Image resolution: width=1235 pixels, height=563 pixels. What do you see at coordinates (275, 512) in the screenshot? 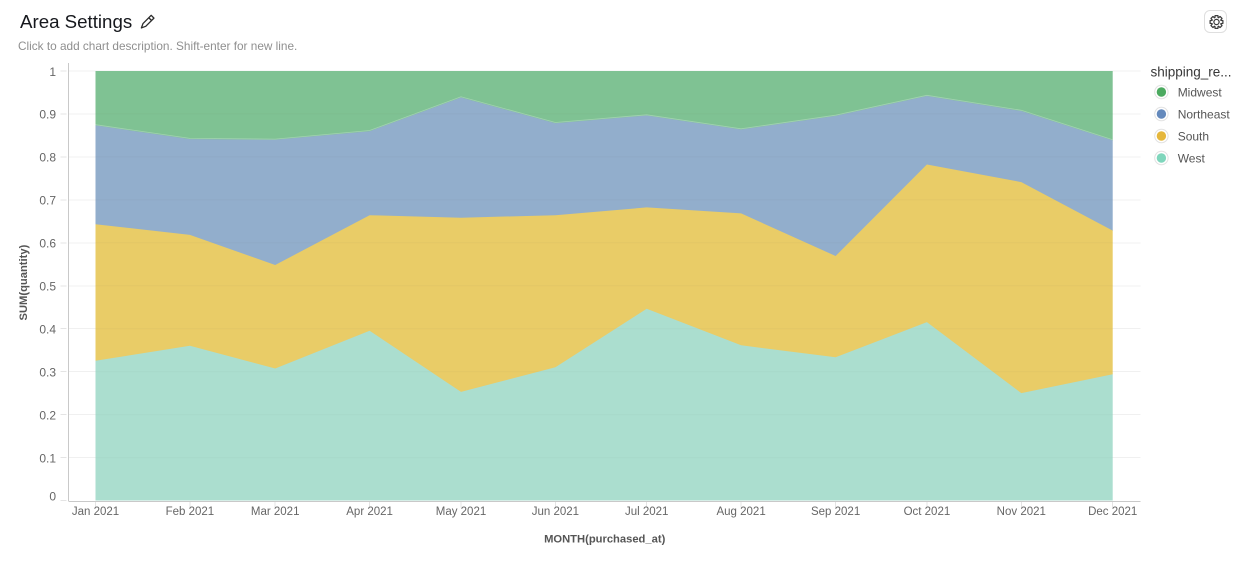
I see `svg-text: Mar 2021` at bounding box center [275, 512].